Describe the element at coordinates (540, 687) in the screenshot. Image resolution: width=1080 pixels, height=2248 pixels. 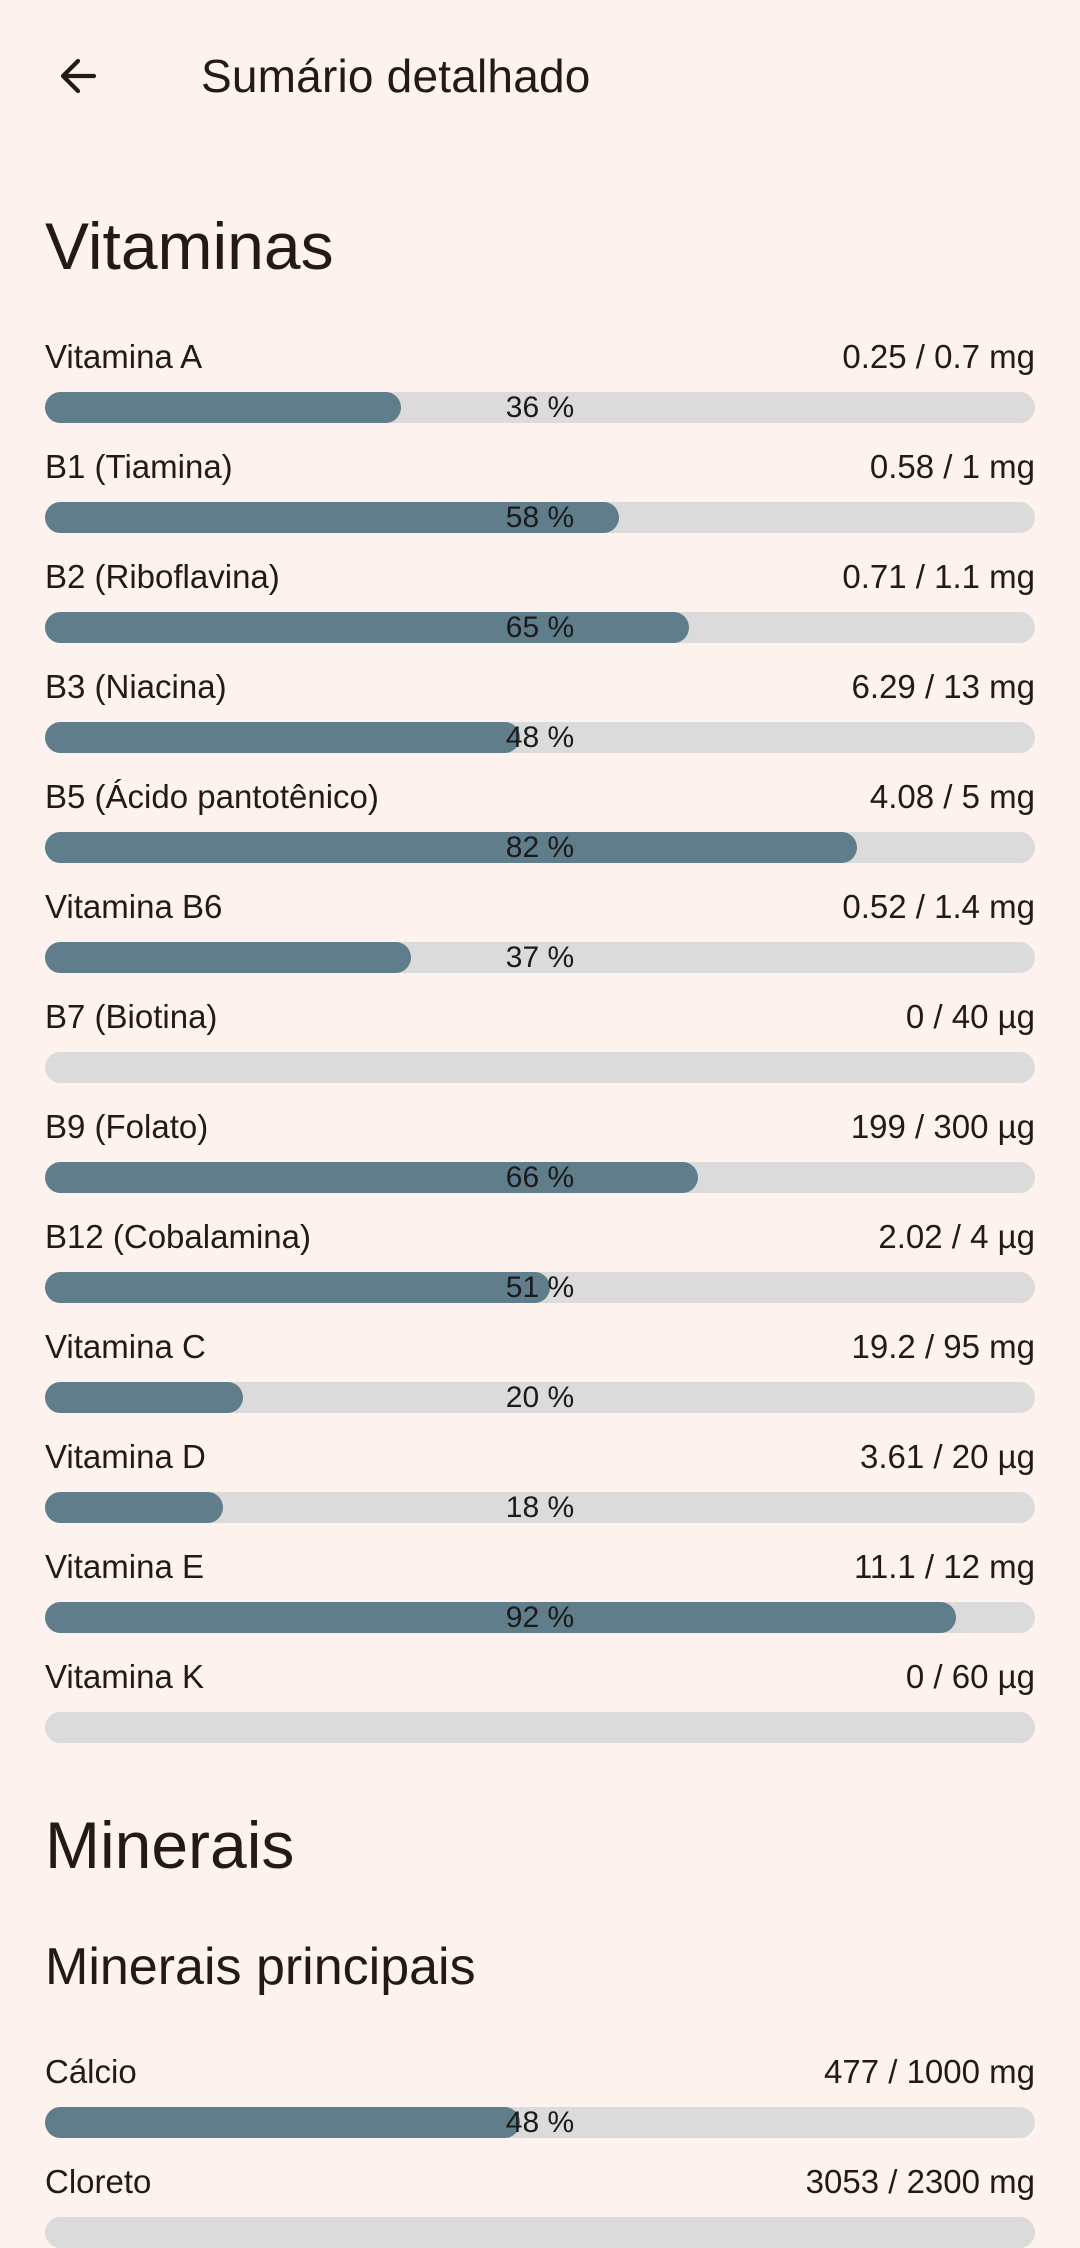
I see `nutrient-row-header: B3 (Niacina) 6.29 / 13 mg` at that location.